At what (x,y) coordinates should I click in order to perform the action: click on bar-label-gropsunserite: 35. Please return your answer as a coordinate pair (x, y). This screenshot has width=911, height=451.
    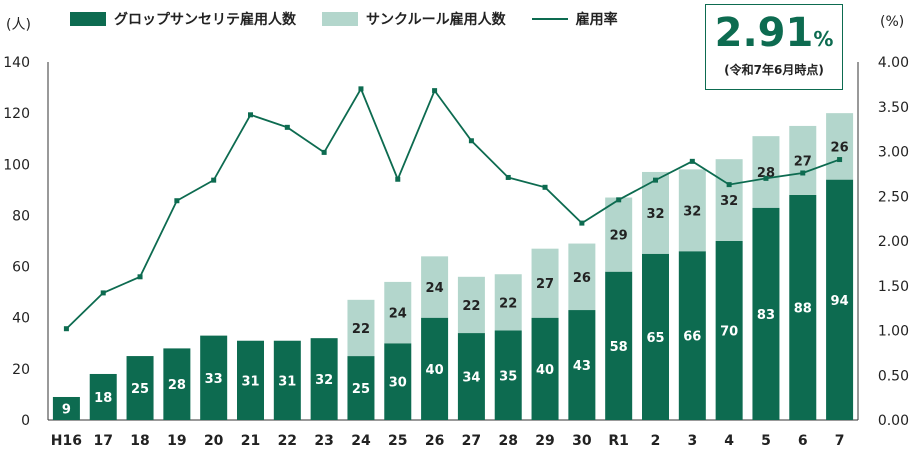
    Looking at the image, I should click on (508, 376).